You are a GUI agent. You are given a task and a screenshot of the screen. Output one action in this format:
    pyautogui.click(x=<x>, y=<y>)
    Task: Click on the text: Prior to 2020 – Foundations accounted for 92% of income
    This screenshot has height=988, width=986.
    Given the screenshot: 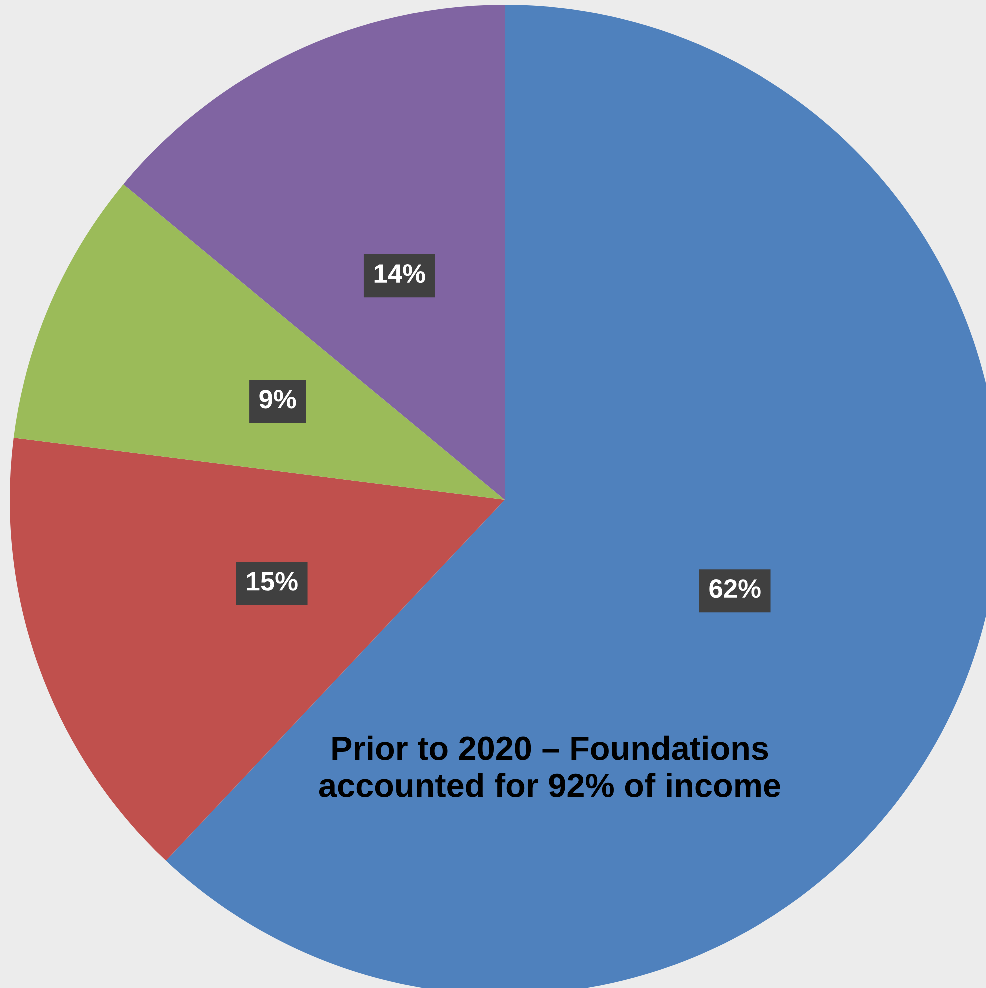 What is the action you would take?
    pyautogui.click(x=549, y=767)
    